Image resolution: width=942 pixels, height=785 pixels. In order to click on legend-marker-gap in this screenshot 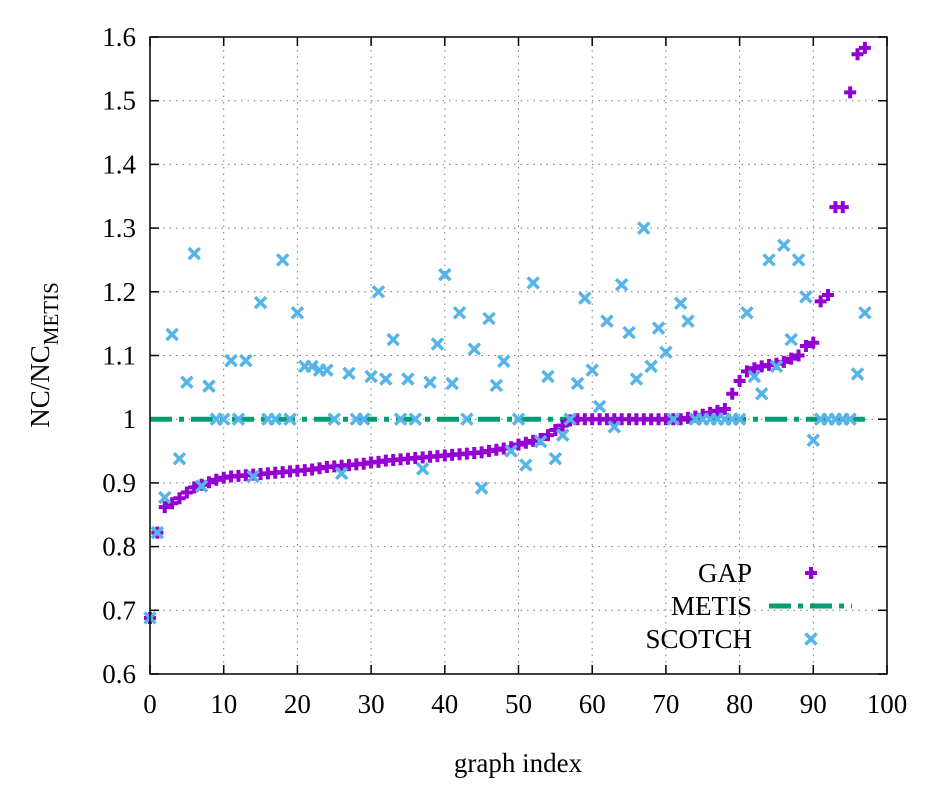, I will do `click(811, 573)`.